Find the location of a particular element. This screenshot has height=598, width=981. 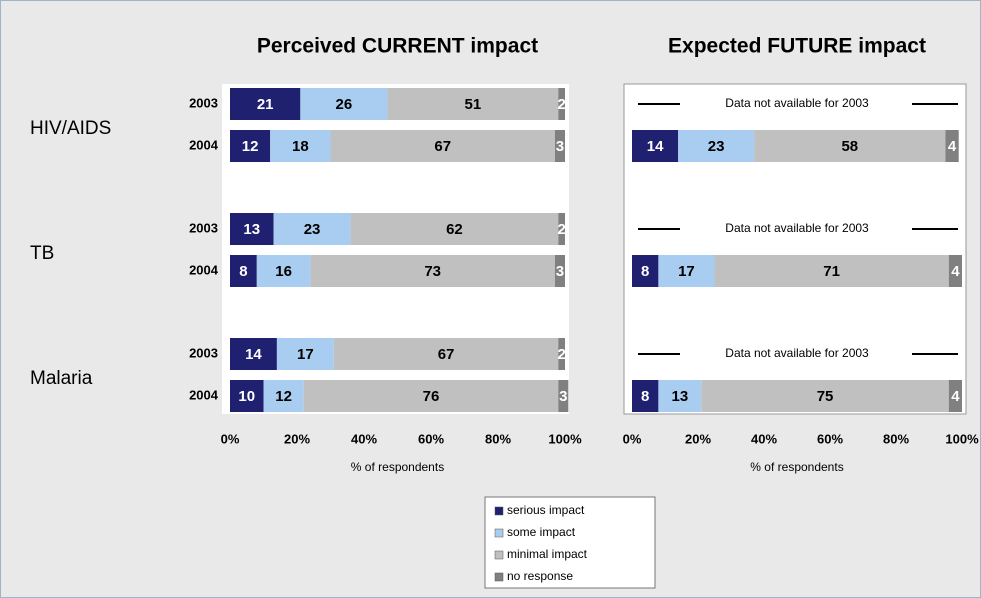

value-label: 16 is located at coordinates (283, 271).